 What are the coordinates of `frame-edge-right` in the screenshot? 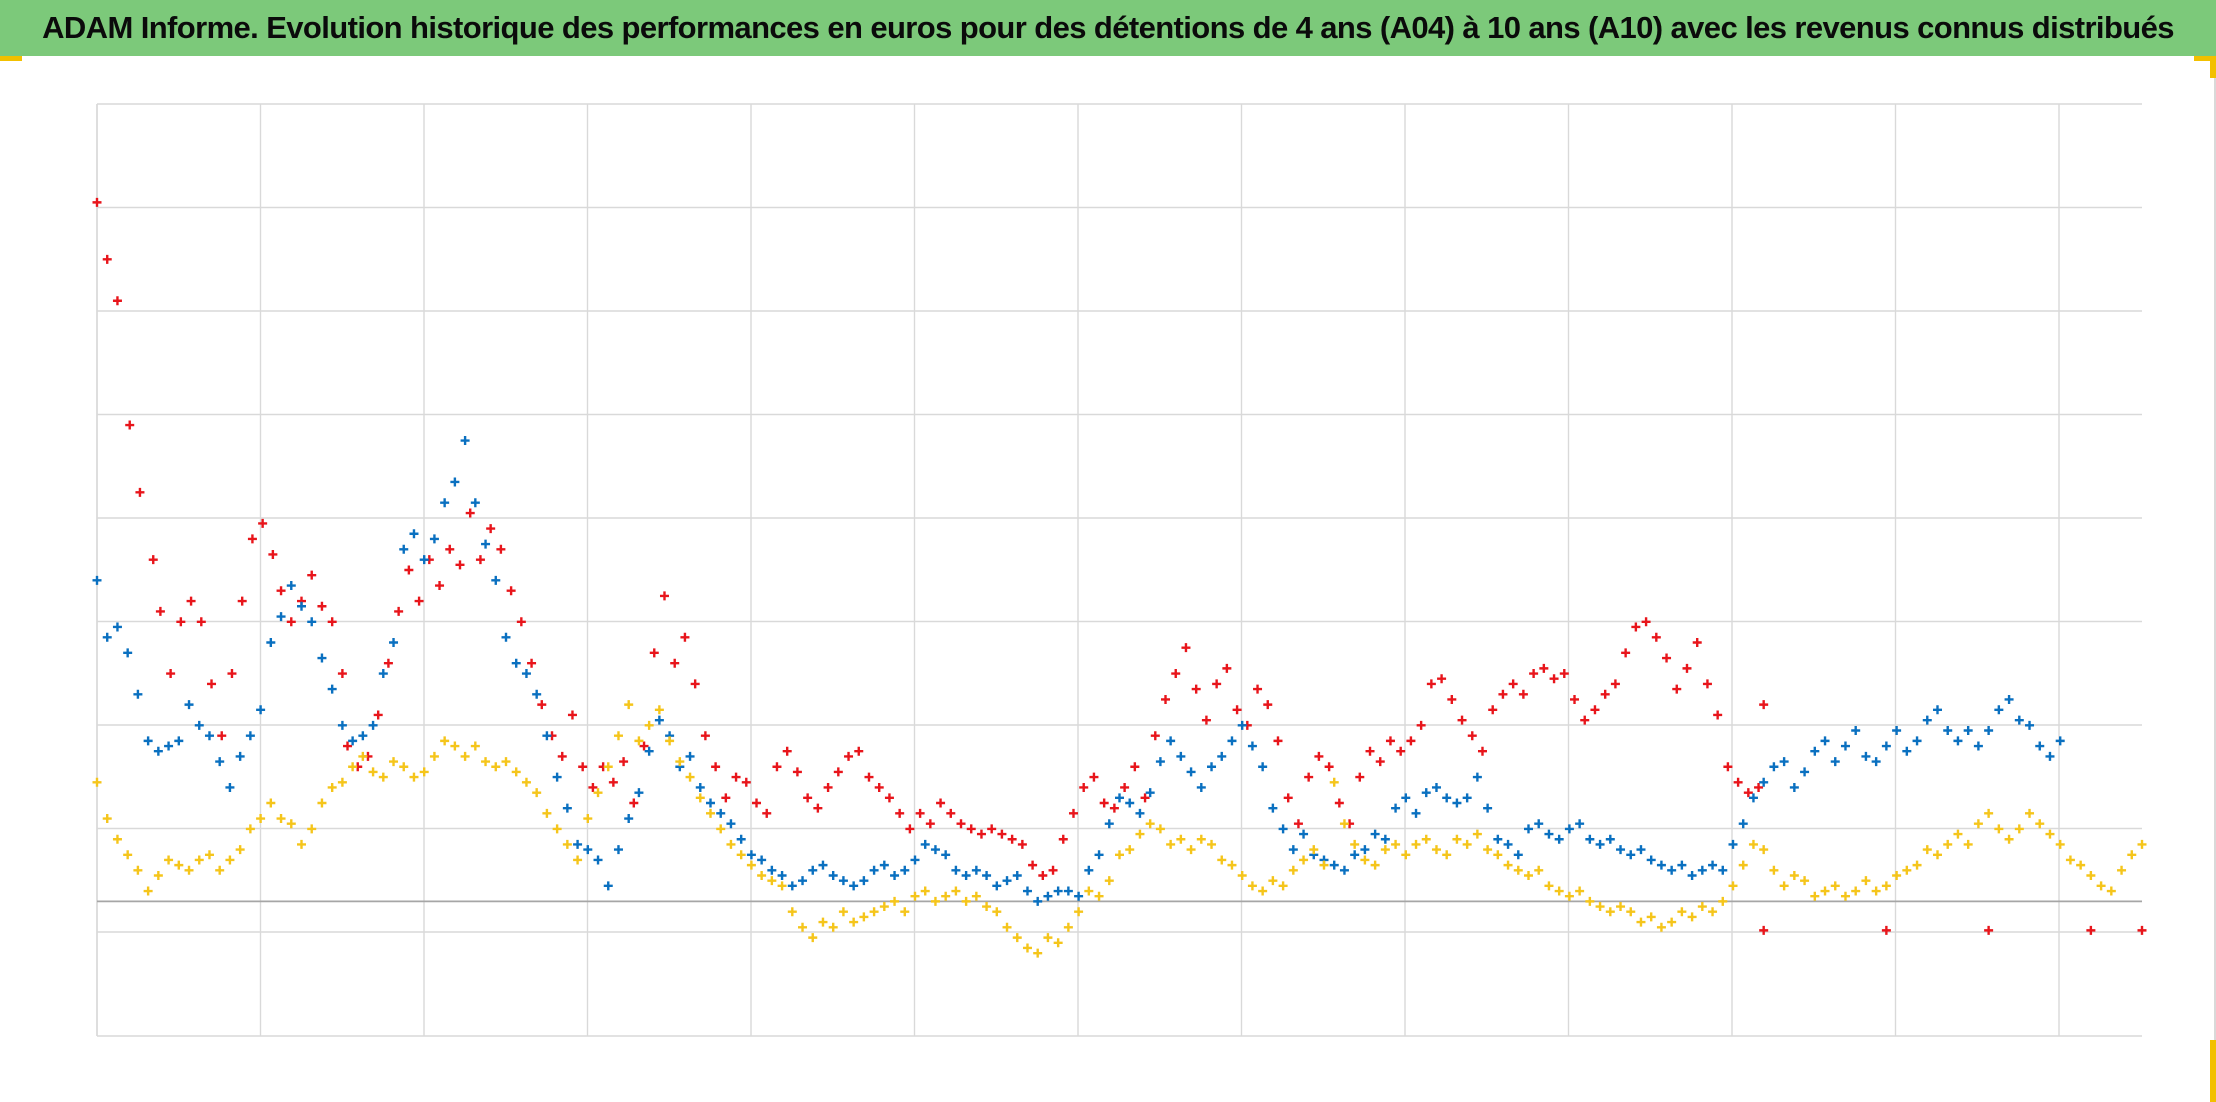 It's located at (2215, 559).